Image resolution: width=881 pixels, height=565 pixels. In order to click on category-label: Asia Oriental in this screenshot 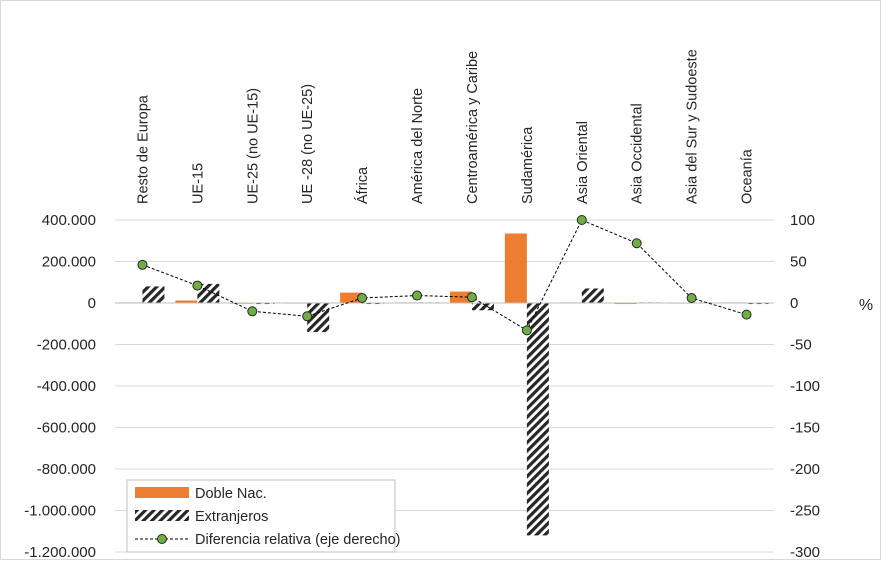, I will do `click(583, 162)`.